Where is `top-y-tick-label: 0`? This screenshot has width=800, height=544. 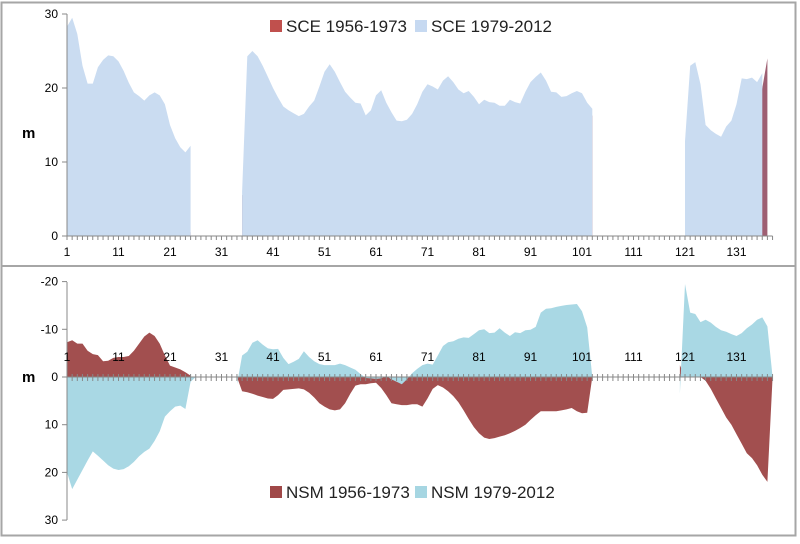 top-y-tick-label: 0 is located at coordinates (54, 236).